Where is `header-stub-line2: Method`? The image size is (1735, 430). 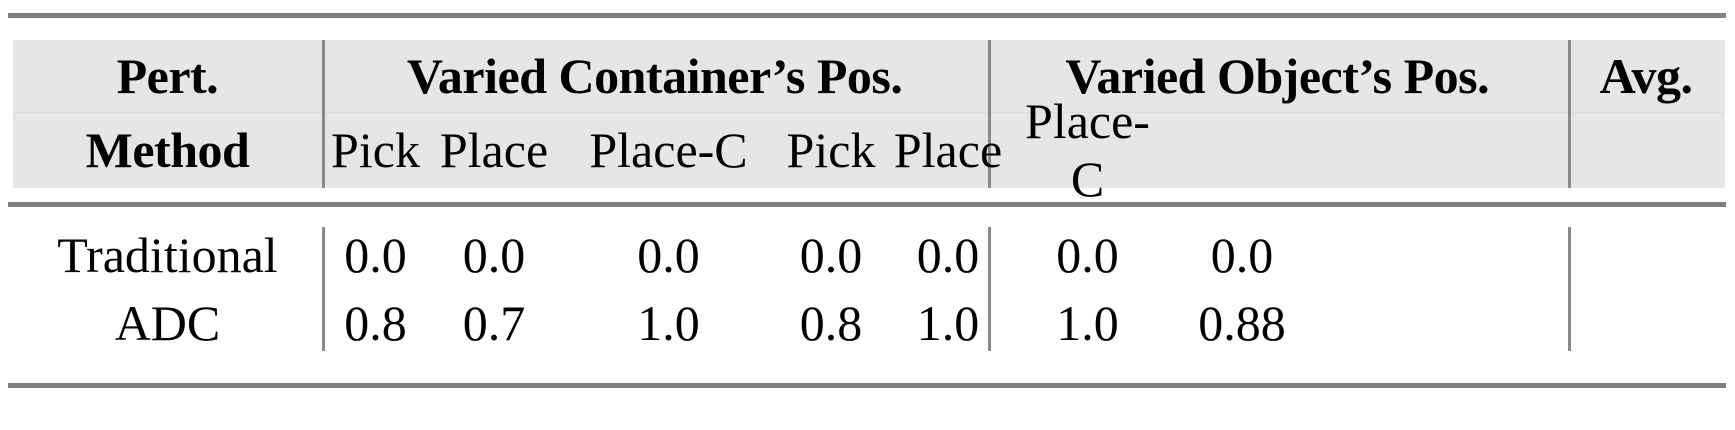 header-stub-line2: Method is located at coordinates (167, 150).